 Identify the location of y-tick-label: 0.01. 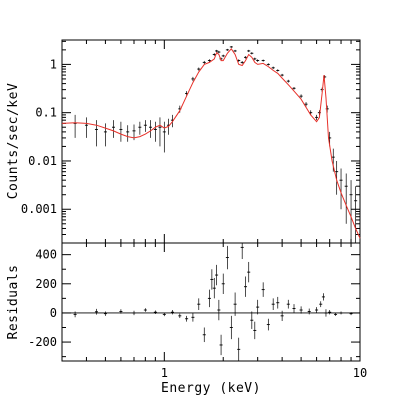
(42, 161).